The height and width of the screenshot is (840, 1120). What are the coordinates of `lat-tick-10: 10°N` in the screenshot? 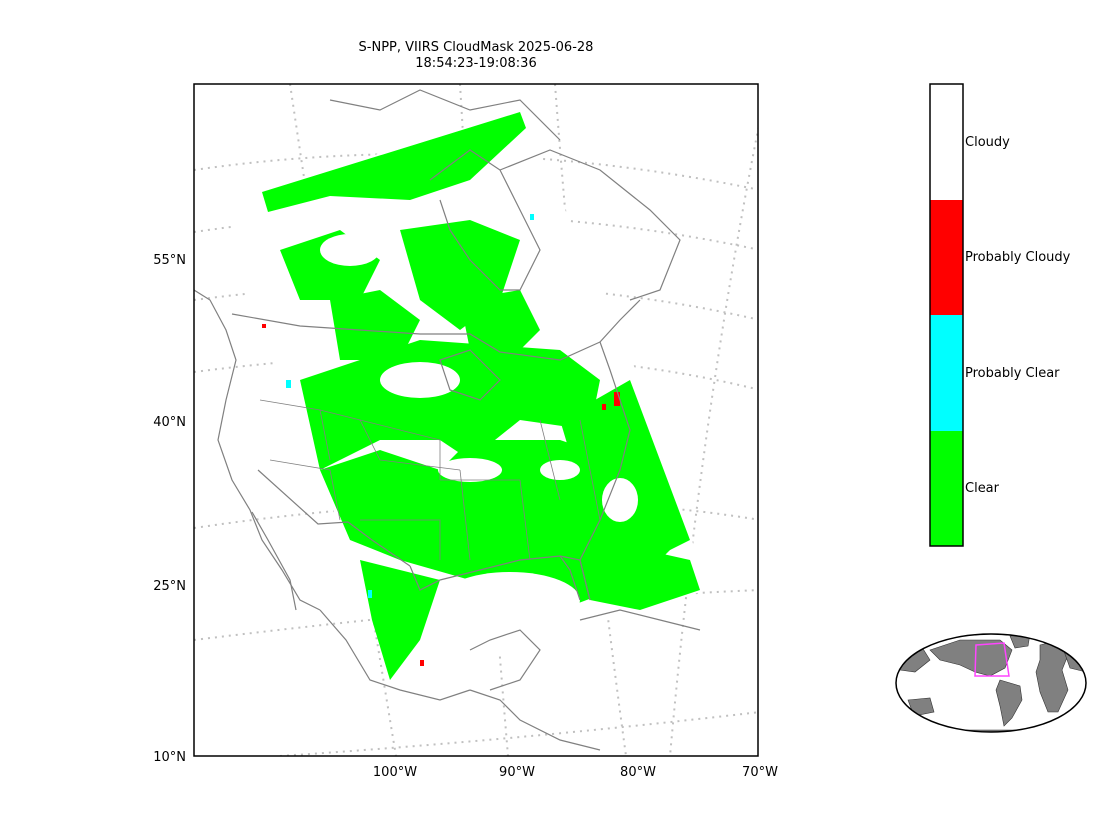 It's located at (169, 757).